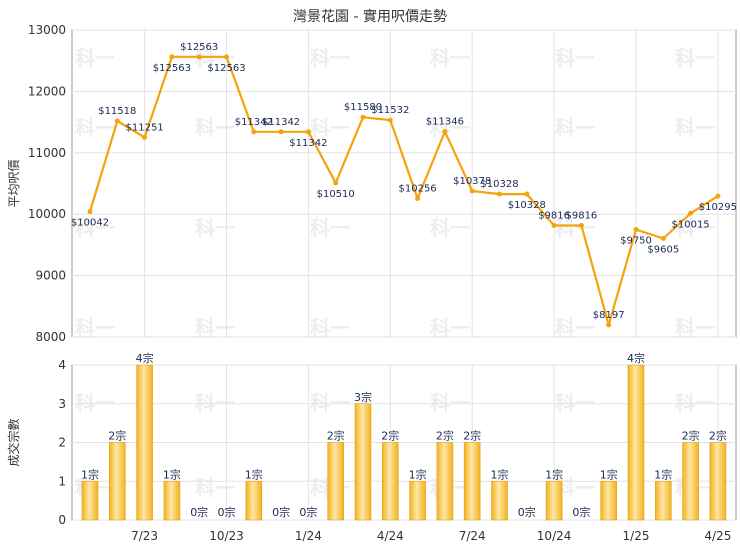 The height and width of the screenshot is (550, 740). Describe the element at coordinates (636, 241) in the screenshot. I see `price-data-label: $9750` at that location.